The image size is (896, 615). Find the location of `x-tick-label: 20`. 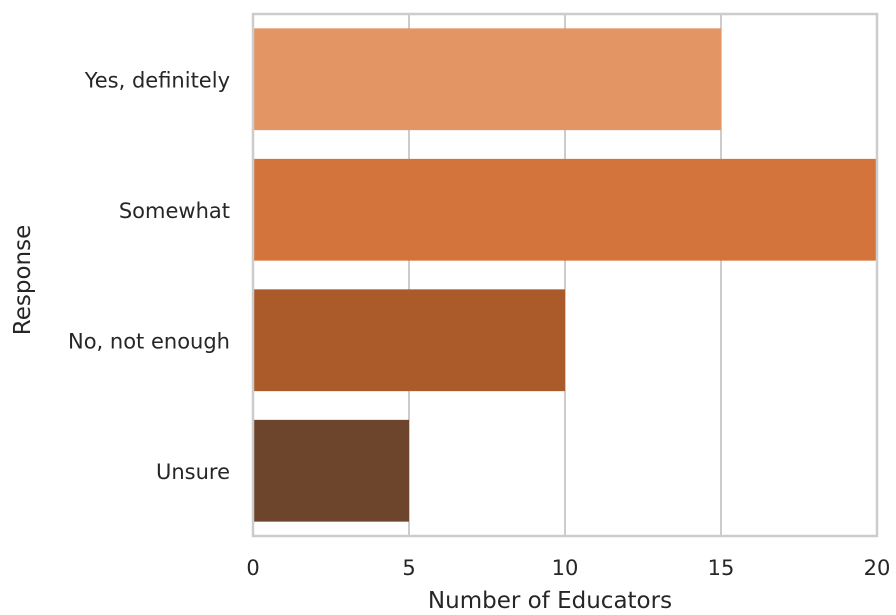

x-tick-label: 20 is located at coordinates (877, 568).